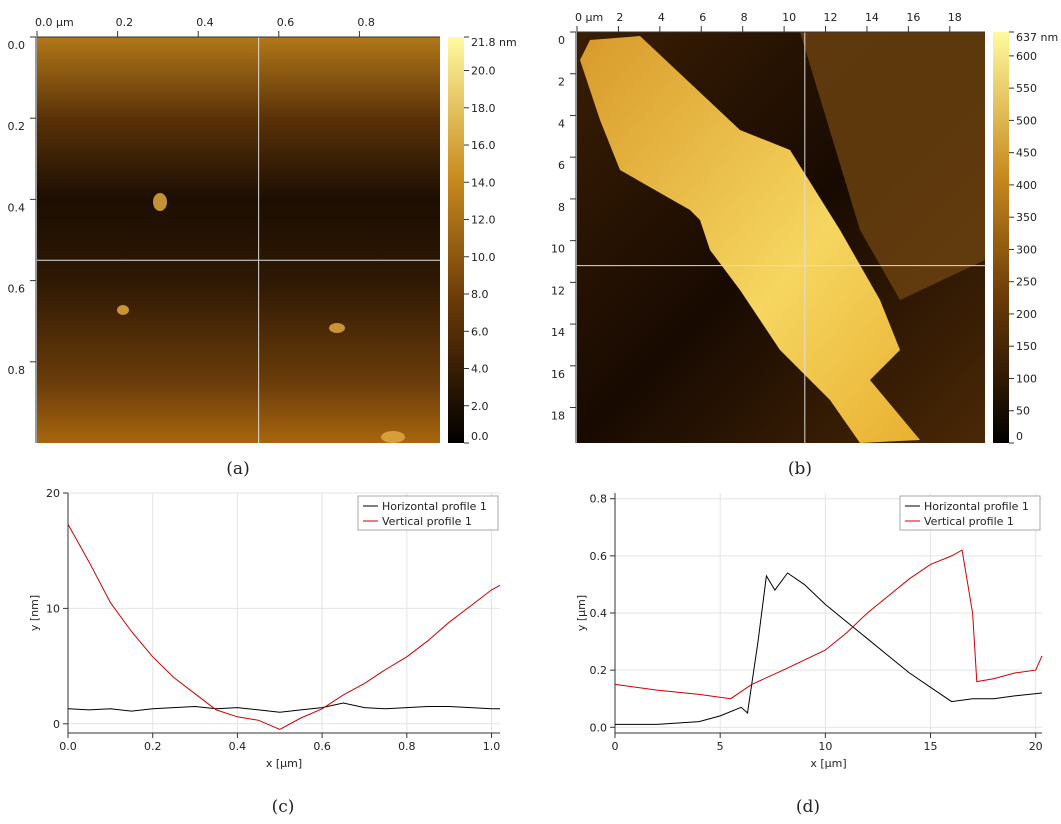 The height and width of the screenshot is (824, 1061). What do you see at coordinates (1026, 185) in the screenshot?
I see `colorbar-label: 400` at bounding box center [1026, 185].